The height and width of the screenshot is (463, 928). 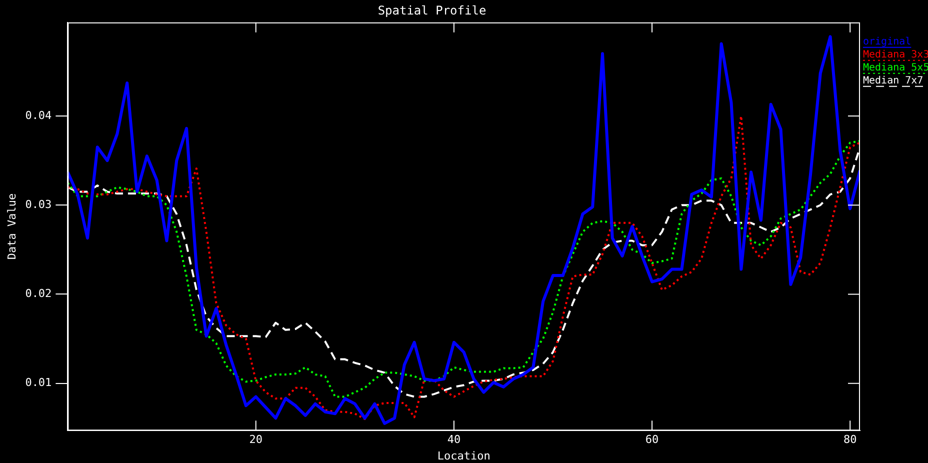 I want to click on x-tick-label: 60, so click(x=652, y=439).